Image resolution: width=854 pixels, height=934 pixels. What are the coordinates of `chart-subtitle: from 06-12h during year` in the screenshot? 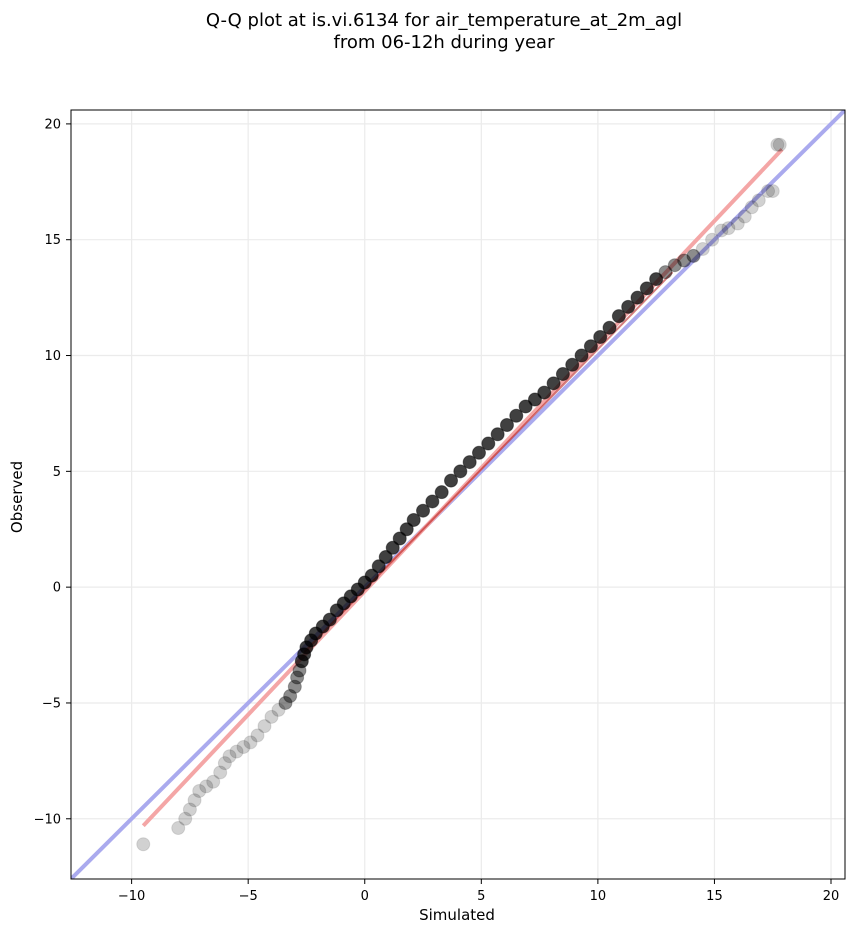 It's located at (445, 42).